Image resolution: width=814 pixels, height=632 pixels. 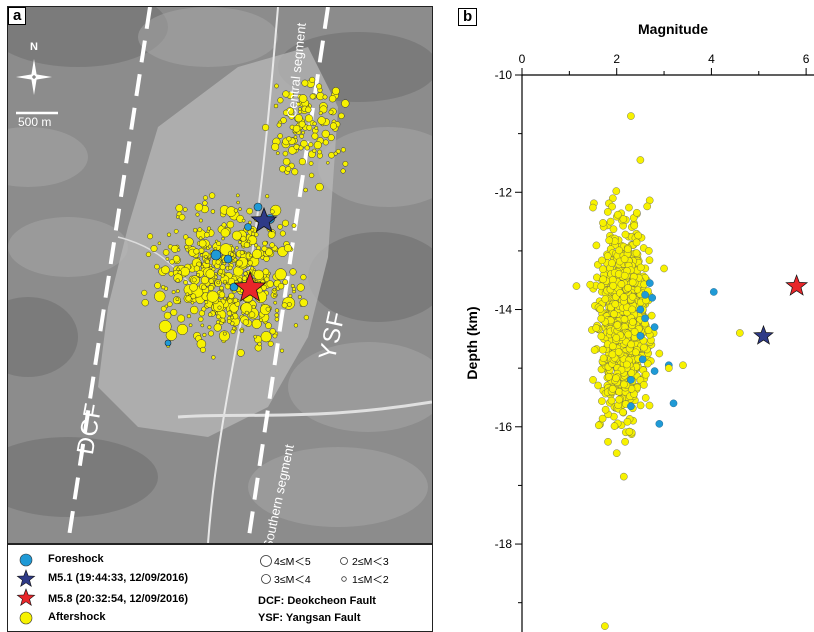 I want to click on legend-mag45-symbol, so click(x=266, y=561).